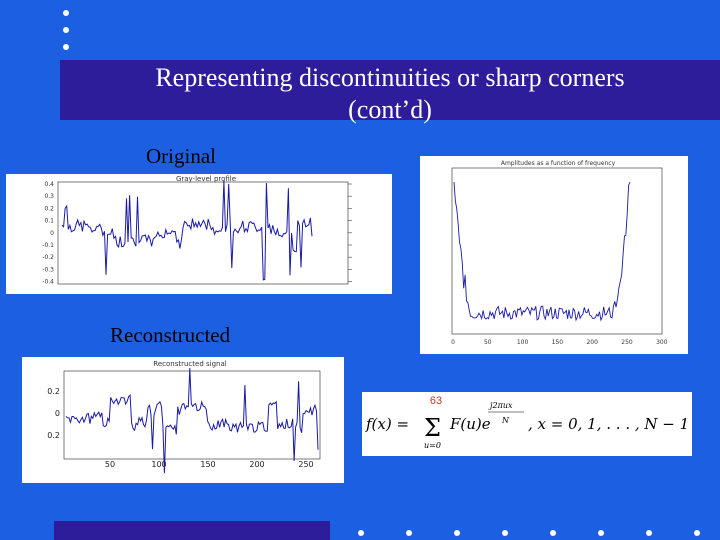 This screenshot has width=720, height=540. Describe the element at coordinates (432, 445) in the screenshot. I see `formula-sum-bottom: u=0` at that location.